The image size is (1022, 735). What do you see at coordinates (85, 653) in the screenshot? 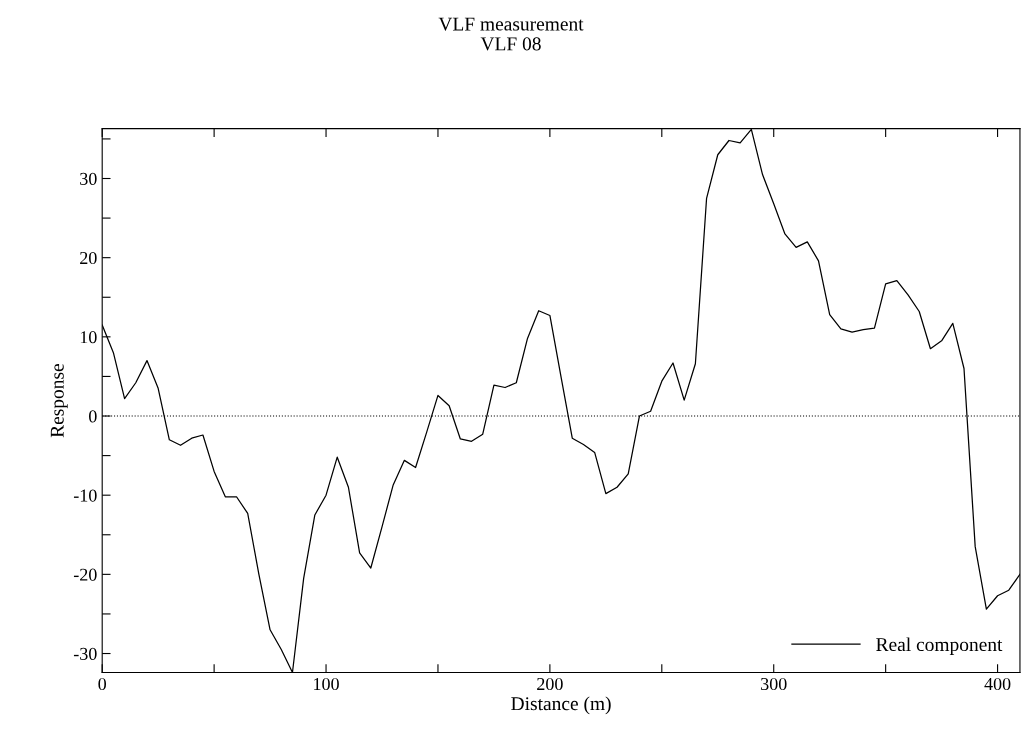
I see `y-tick-label: -30` at bounding box center [85, 653].